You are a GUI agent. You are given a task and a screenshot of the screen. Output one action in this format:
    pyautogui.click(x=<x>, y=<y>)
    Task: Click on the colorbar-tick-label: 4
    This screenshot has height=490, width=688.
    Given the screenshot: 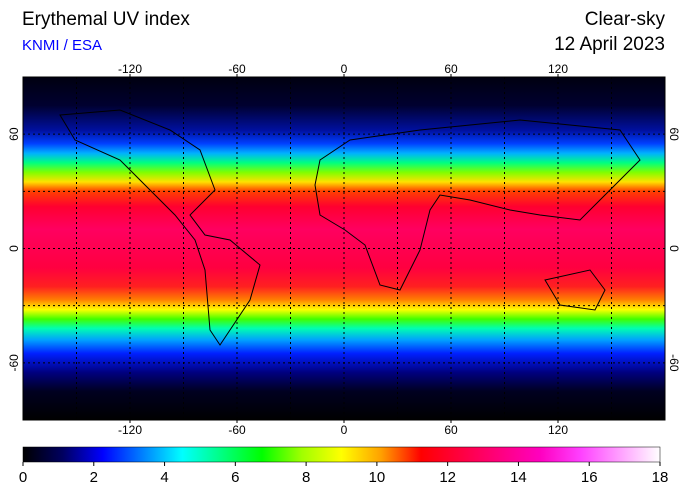 What is the action you would take?
    pyautogui.click(x=164, y=477)
    